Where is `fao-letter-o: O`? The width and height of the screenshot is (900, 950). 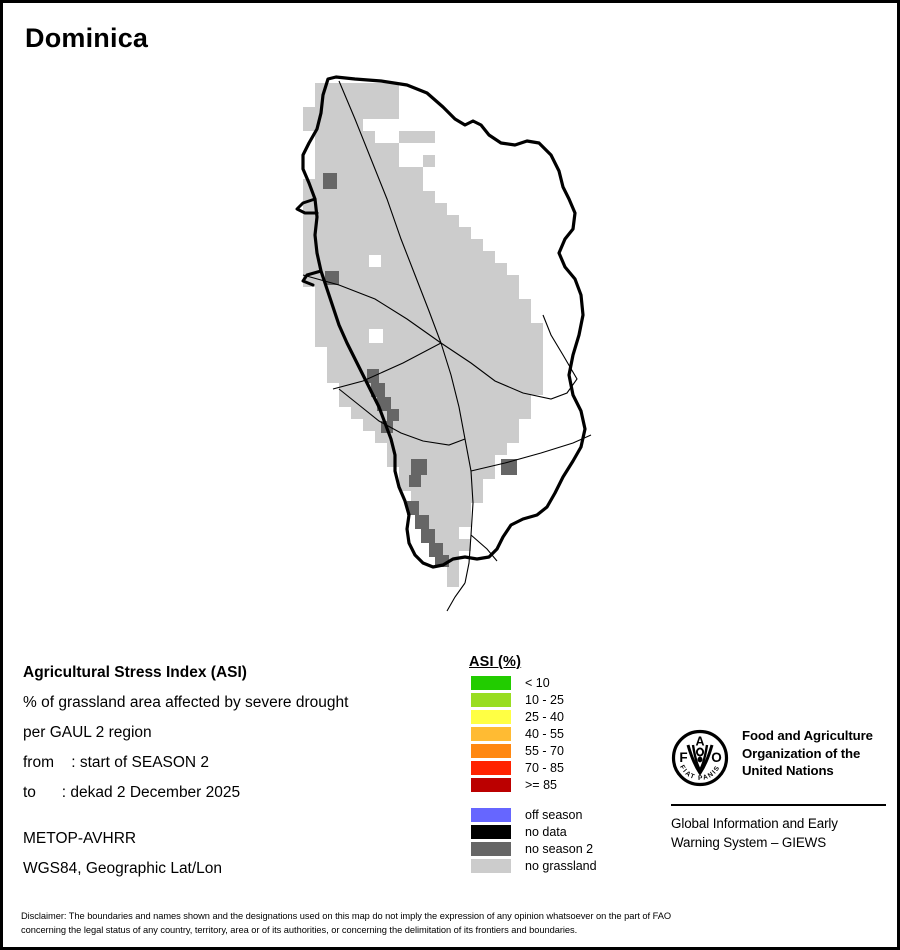
fao-letter-o: O is located at coordinates (716, 757).